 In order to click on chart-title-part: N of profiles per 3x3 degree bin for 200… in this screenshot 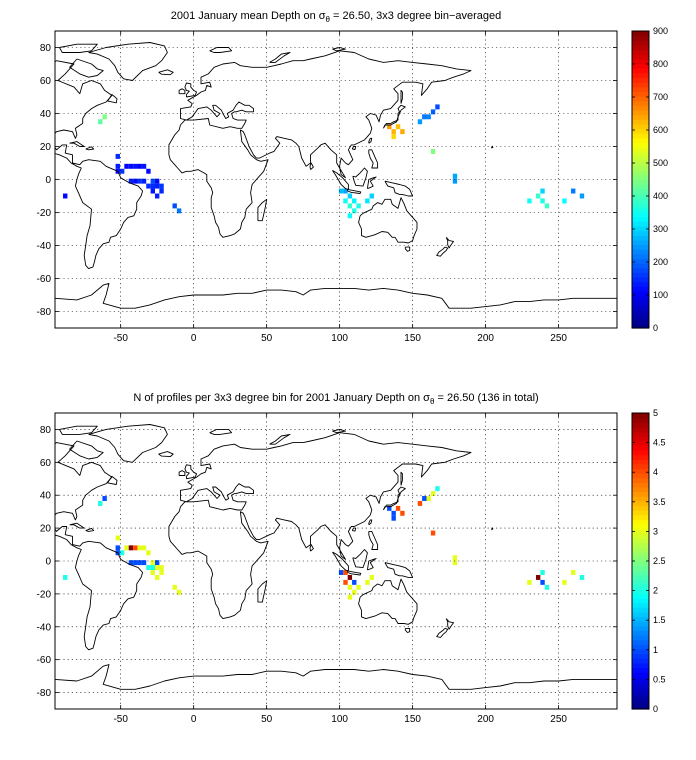, I will do `click(278, 398)`.